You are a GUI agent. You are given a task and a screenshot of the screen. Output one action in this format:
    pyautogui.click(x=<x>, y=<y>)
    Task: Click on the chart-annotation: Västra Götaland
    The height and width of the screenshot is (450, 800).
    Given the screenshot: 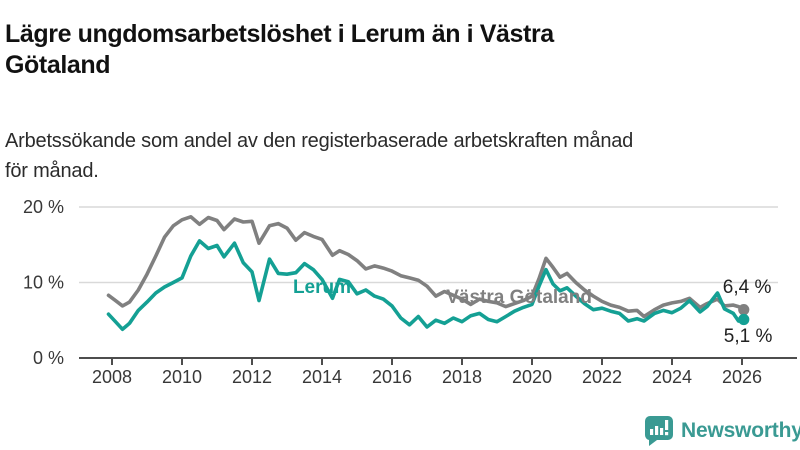 What is the action you would take?
    pyautogui.click(x=519, y=297)
    